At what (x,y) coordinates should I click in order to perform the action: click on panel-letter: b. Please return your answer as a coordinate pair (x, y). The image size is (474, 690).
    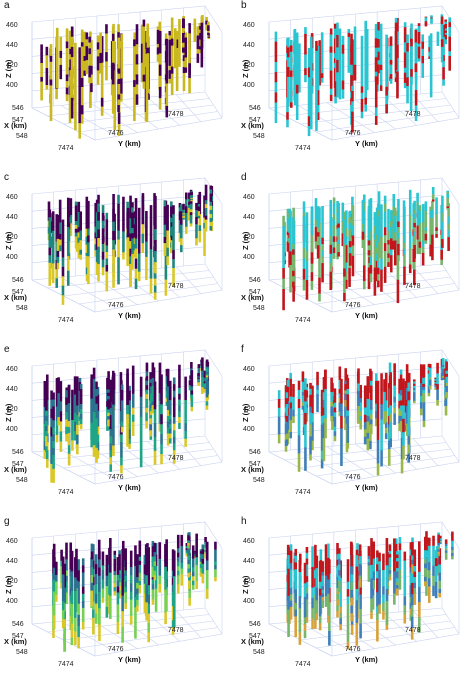
    Looking at the image, I should click on (244, 5).